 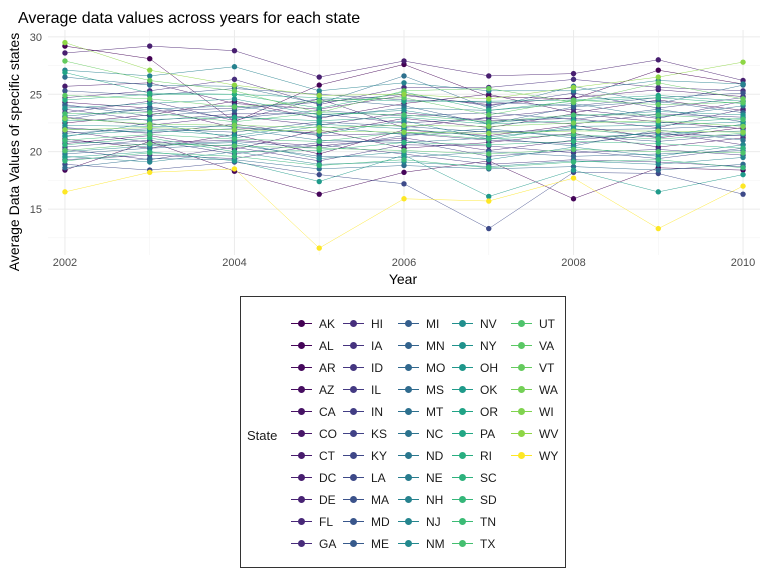 I want to click on legend-item: FL, so click(x=314, y=522).